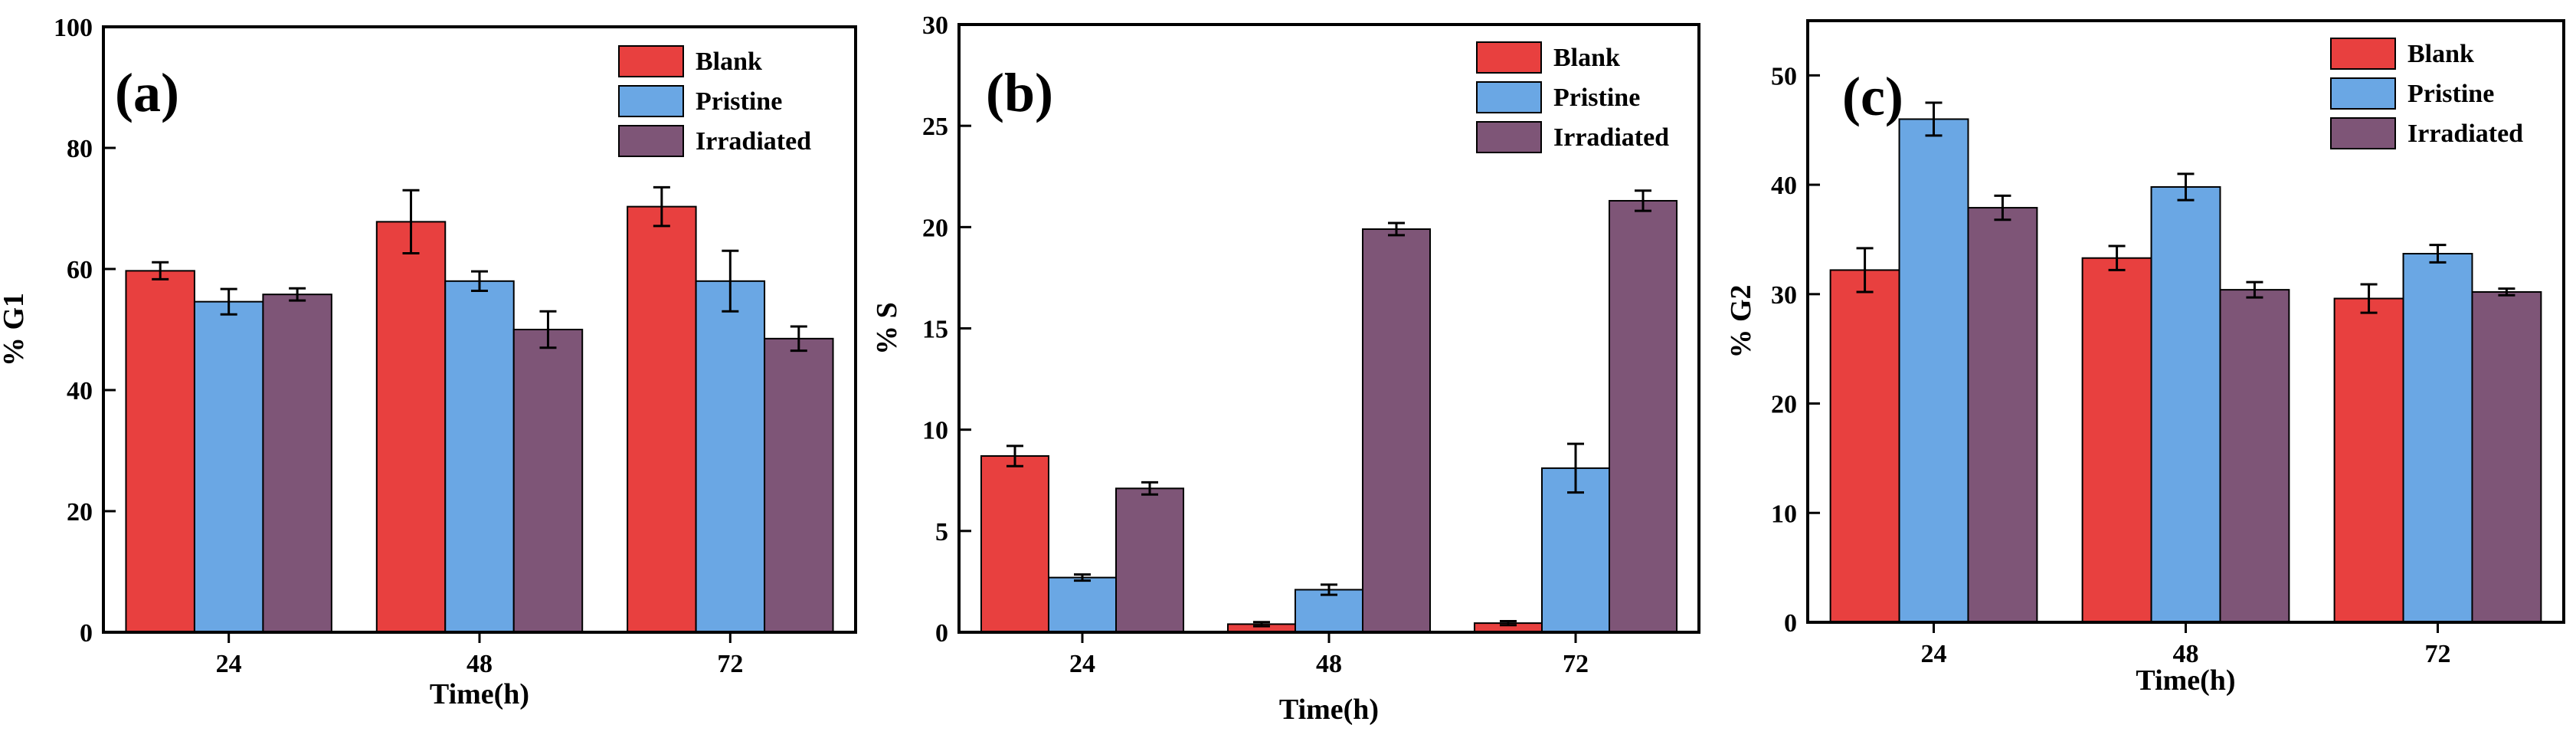  I want to click on y-tick-label: 50, so click(1784, 76).